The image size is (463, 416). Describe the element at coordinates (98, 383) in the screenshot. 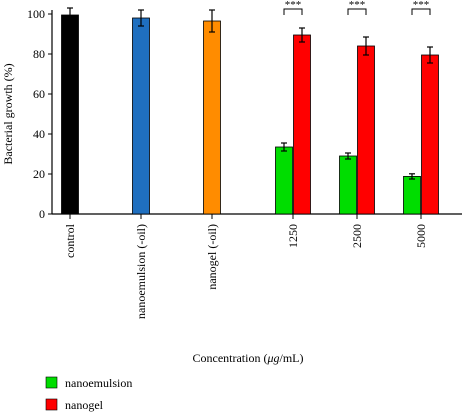

I see `legend-label-nanoemulsion: nanoemulsion` at that location.